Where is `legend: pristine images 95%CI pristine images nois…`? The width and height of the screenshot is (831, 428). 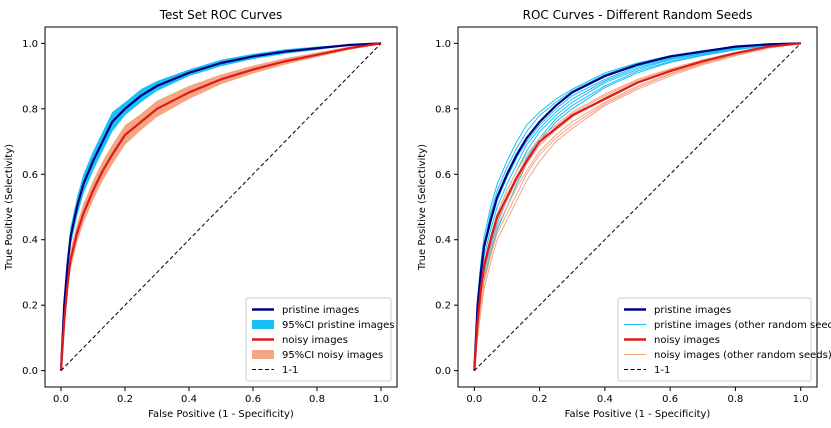 legend: pristine images 95%CI pristine images nois… is located at coordinates (320, 339).